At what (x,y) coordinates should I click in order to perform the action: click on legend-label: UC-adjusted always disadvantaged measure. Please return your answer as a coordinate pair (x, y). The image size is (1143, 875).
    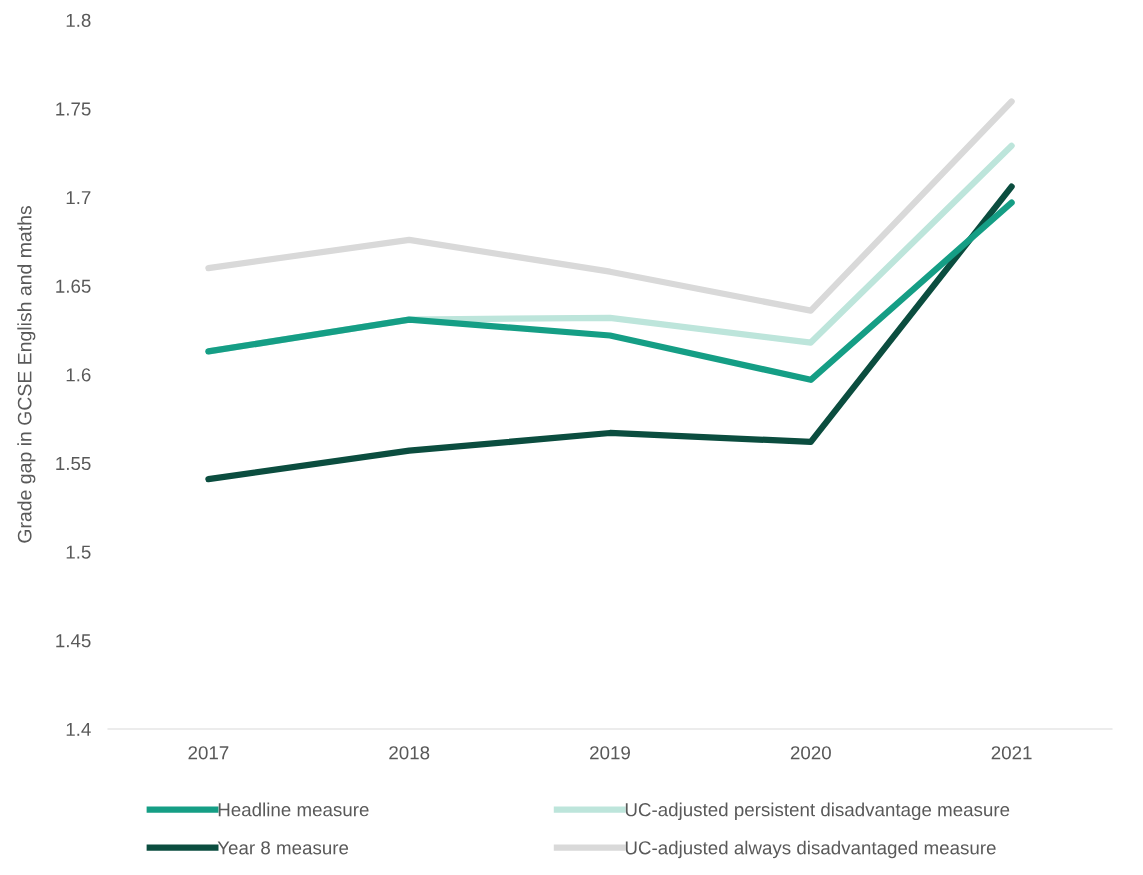
    Looking at the image, I should click on (810, 849).